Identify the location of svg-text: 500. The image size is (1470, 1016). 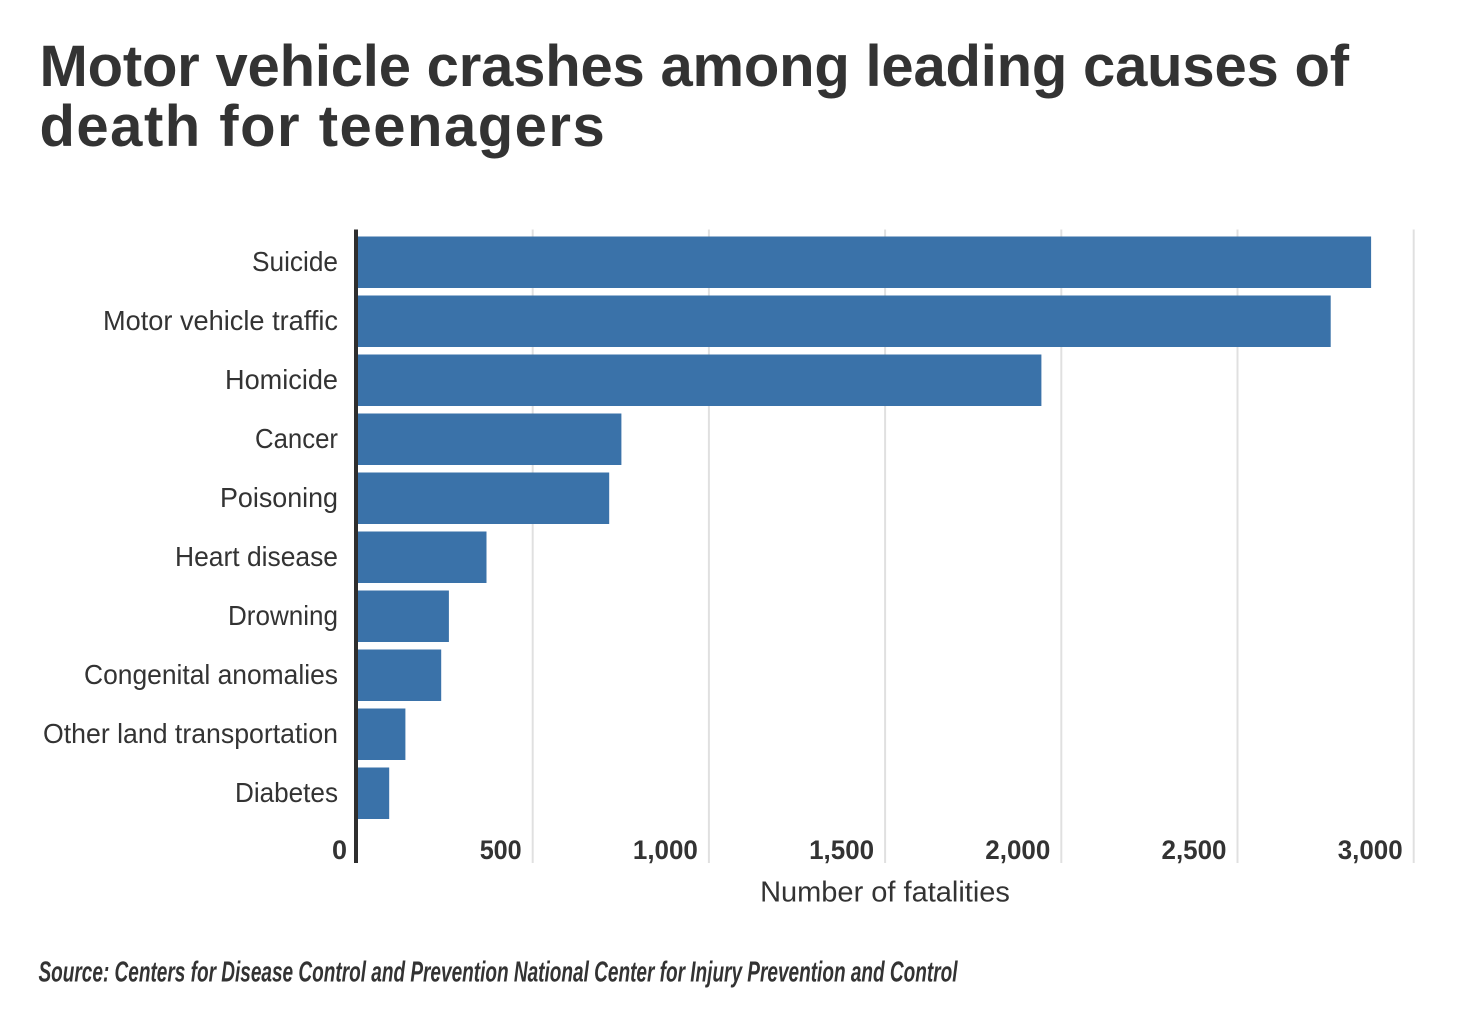
(501, 850).